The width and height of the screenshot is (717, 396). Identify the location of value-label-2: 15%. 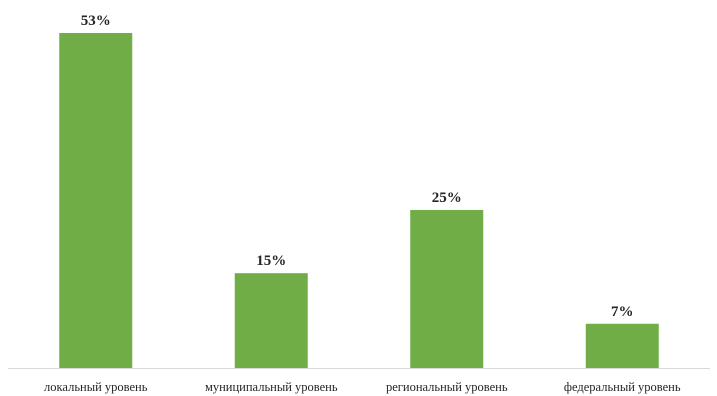
(271, 261).